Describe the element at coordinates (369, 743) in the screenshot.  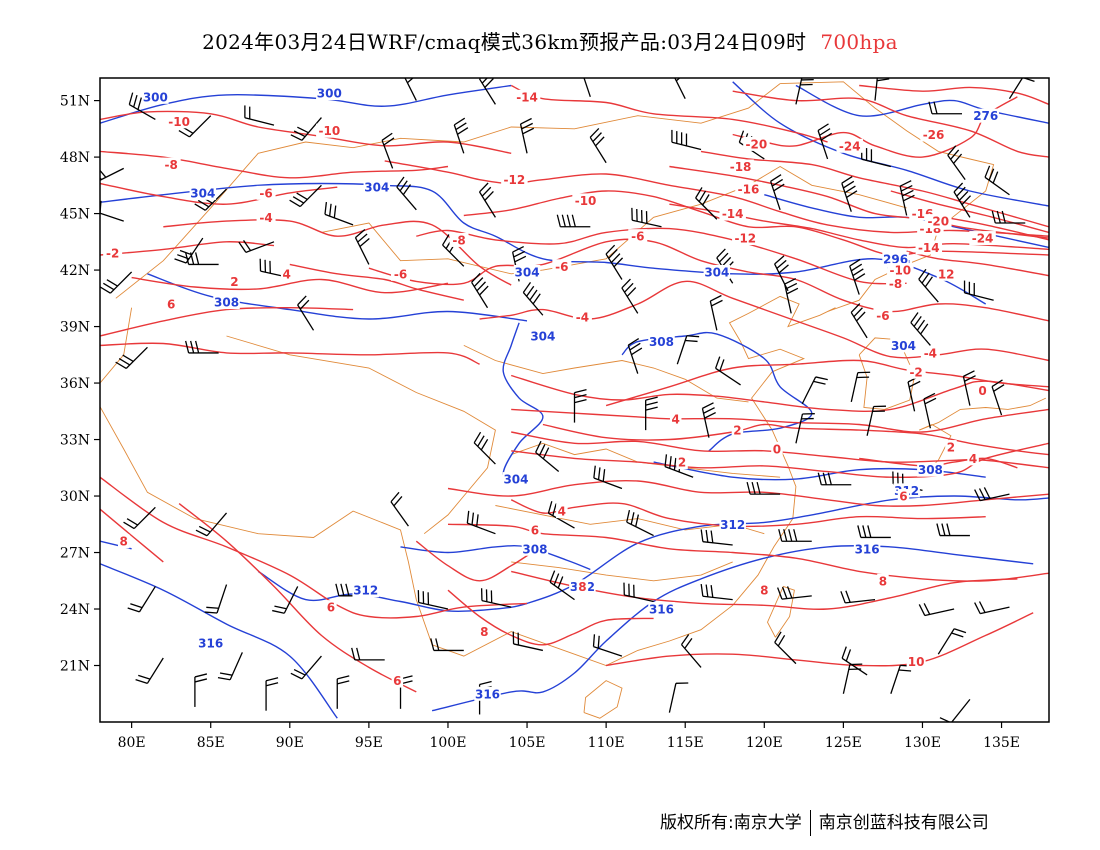
I see `lon-tick-label: 95E` at that location.